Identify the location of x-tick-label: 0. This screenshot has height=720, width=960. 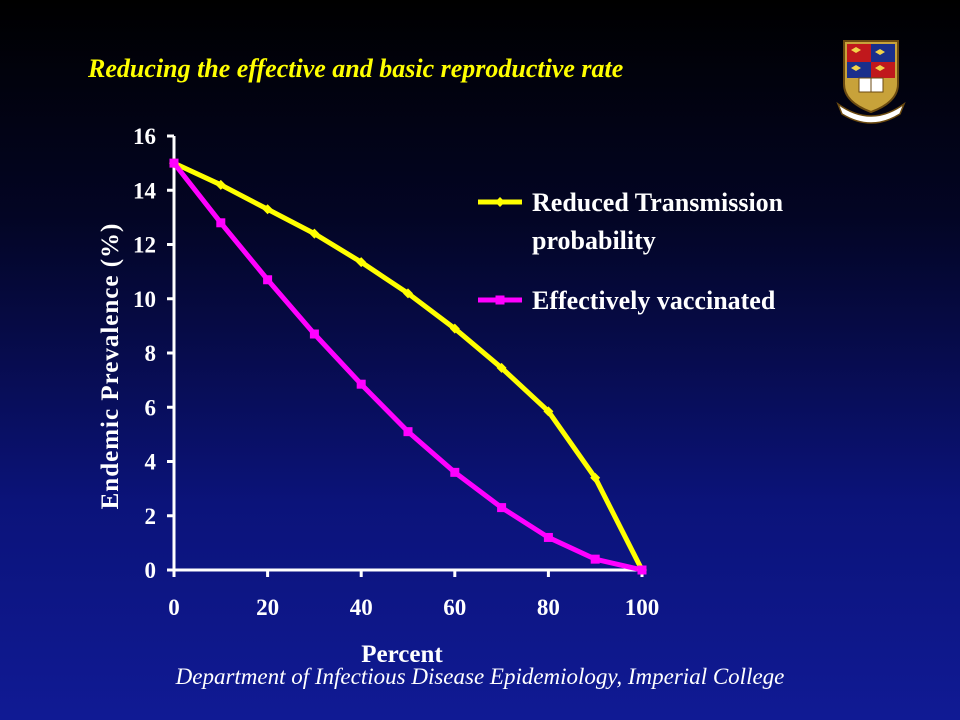
(174, 607).